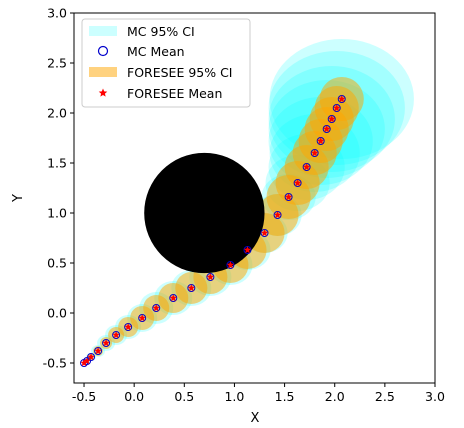 The image size is (464, 428). What do you see at coordinates (57, 313) in the screenshot?
I see `y-tick-label: 0.0` at bounding box center [57, 313].